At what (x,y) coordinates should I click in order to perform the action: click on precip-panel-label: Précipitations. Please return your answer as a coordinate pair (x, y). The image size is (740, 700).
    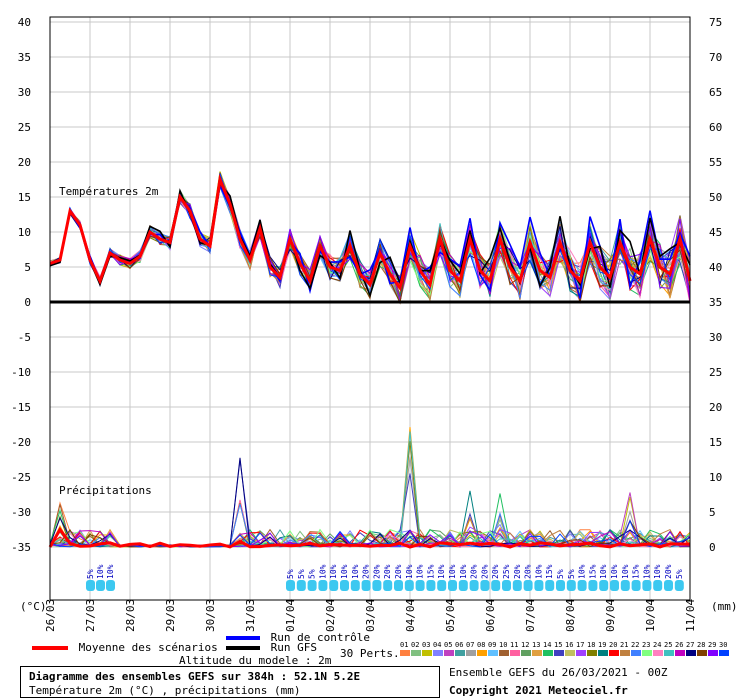
    Looking at the image, I should click on (105, 490).